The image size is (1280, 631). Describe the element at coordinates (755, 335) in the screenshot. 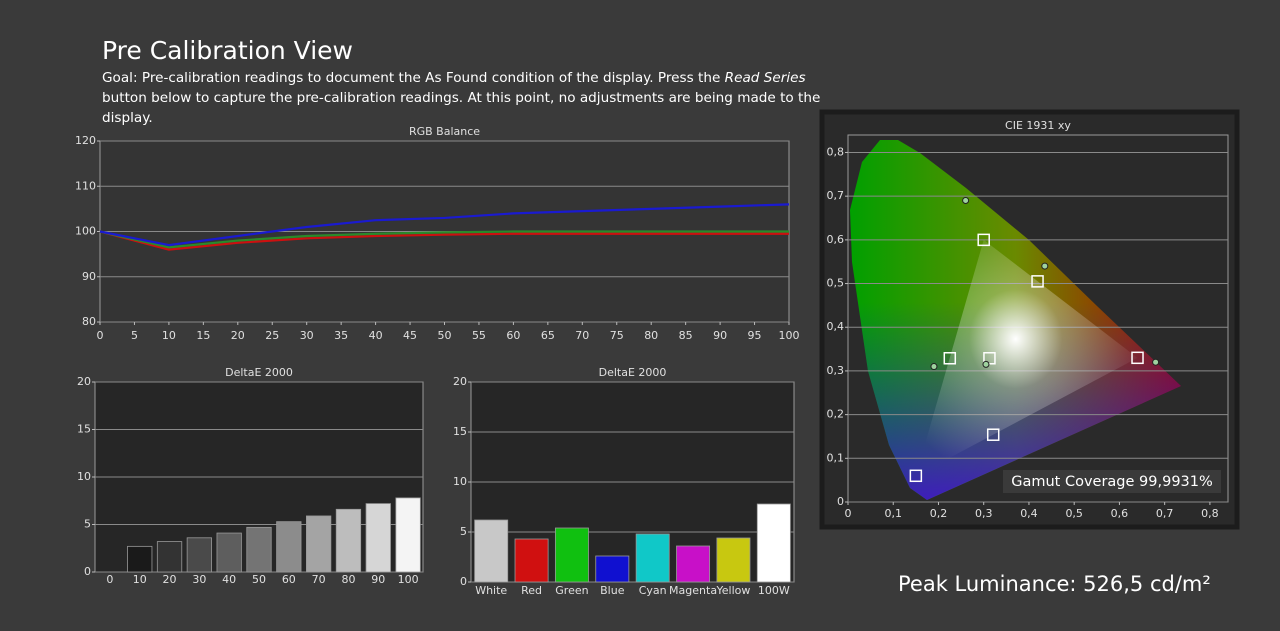

I see `x-tick-label: 95` at that location.